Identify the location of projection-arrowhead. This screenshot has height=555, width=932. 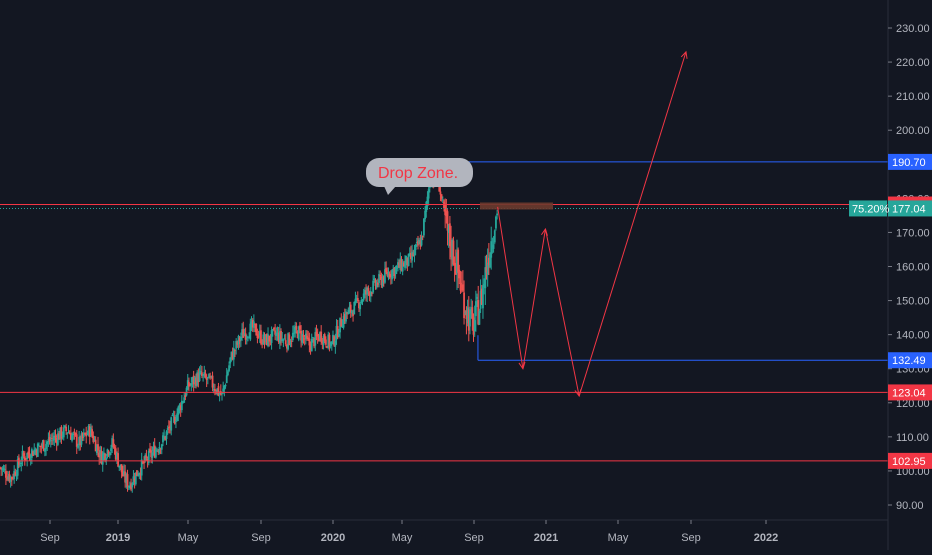
(578, 393).